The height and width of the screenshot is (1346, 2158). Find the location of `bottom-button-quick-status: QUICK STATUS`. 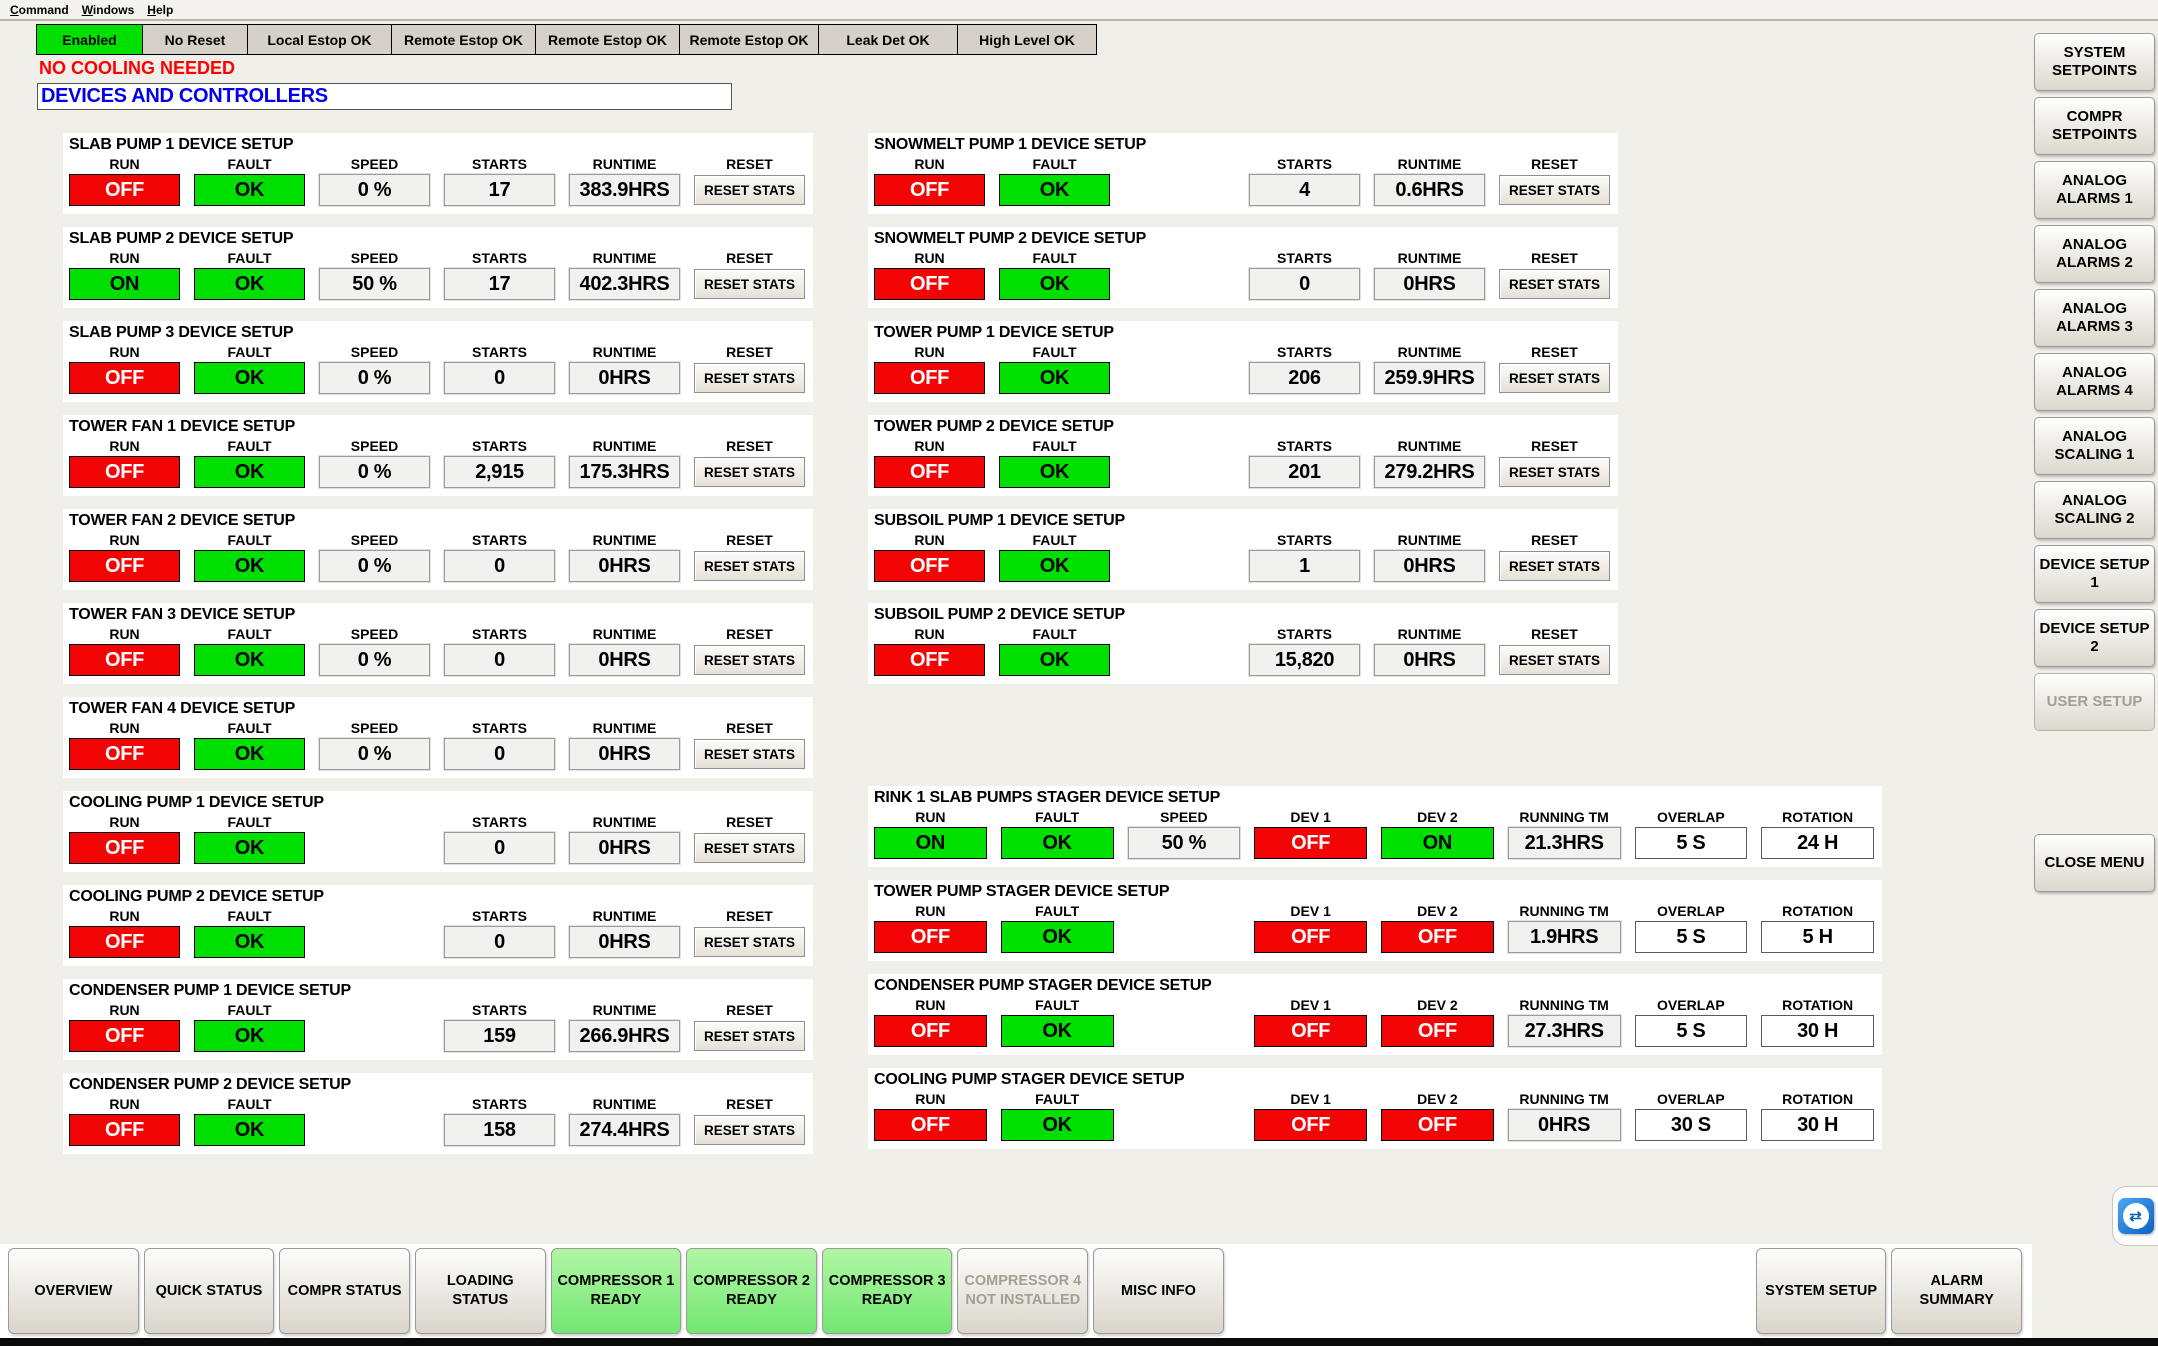

bottom-button-quick-status: QUICK STATUS is located at coordinates (209, 1291).